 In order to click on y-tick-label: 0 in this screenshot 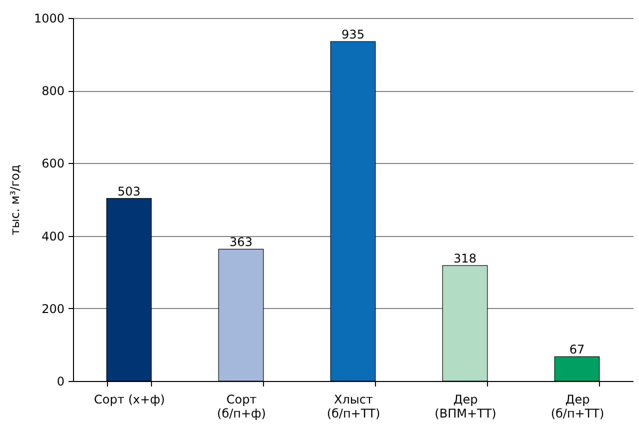, I will do `click(60, 381)`.